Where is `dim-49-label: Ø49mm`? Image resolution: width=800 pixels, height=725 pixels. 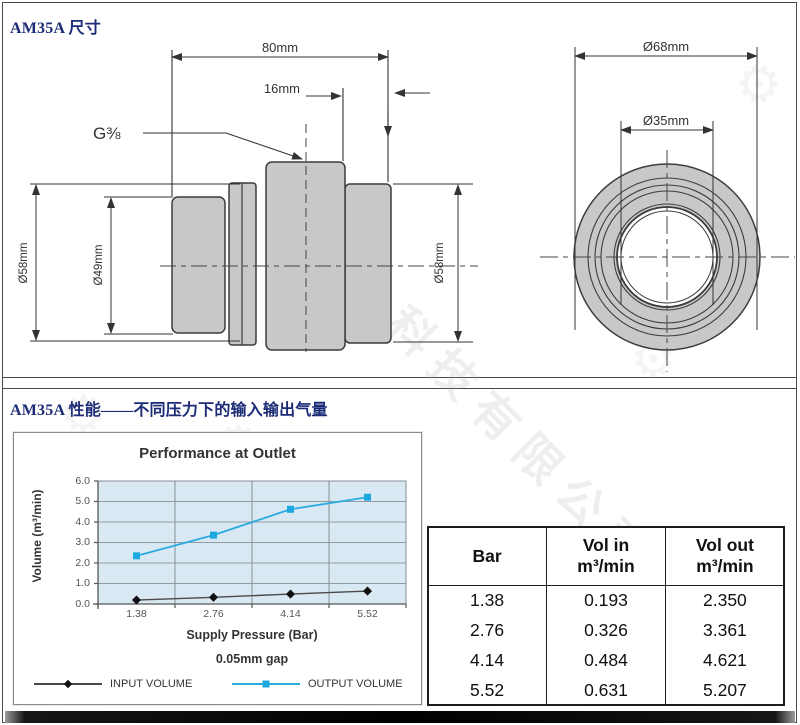
dim-49-label: Ø49mm is located at coordinates (99, 265).